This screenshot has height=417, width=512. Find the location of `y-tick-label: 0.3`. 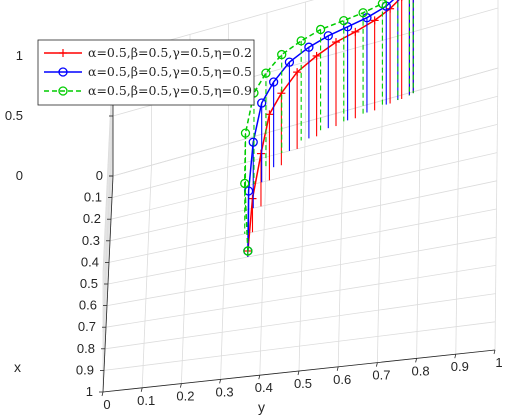

y-tick-label: 0.3 is located at coordinates (225, 391).